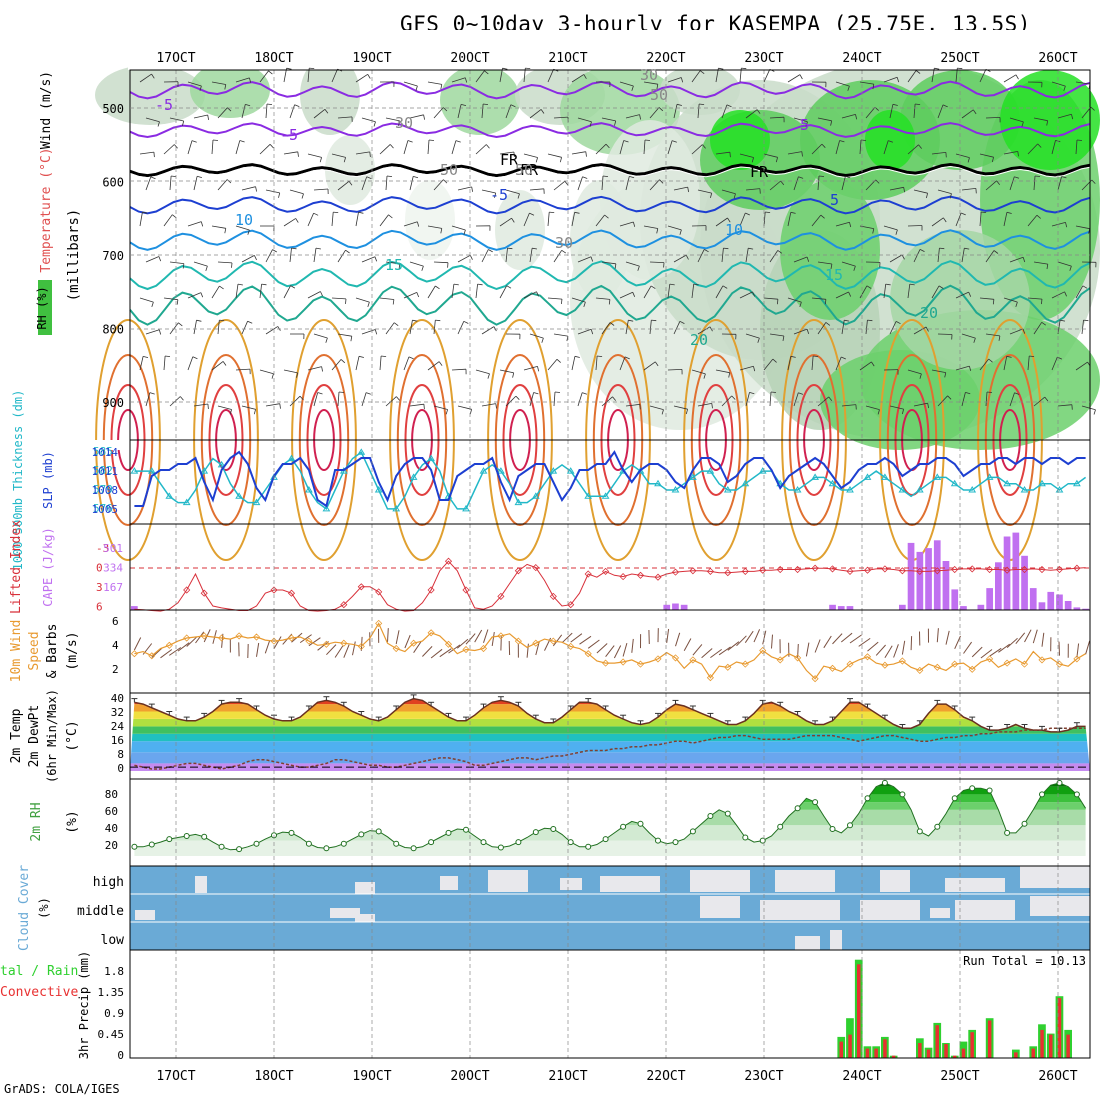  Describe the element at coordinates (108, 882) in the screenshot. I see `cloud-level-label: high` at that location.